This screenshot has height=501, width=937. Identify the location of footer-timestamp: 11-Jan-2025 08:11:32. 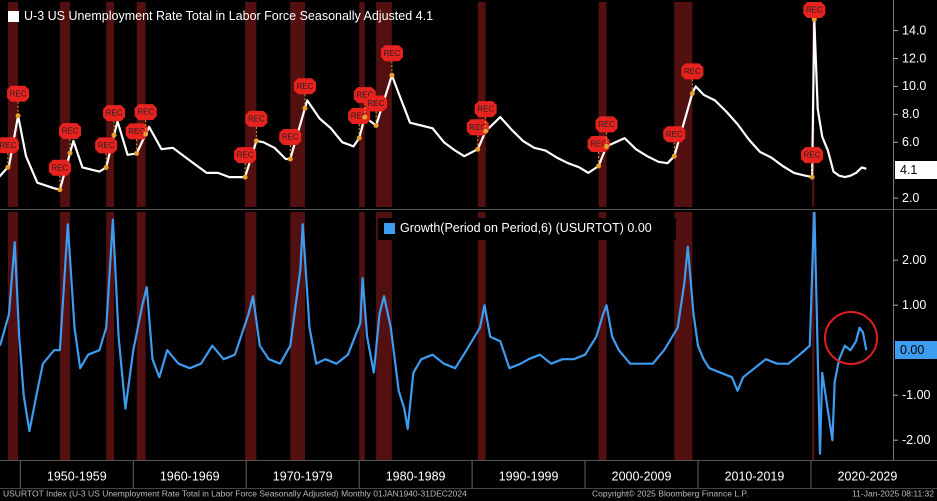
(893, 493).